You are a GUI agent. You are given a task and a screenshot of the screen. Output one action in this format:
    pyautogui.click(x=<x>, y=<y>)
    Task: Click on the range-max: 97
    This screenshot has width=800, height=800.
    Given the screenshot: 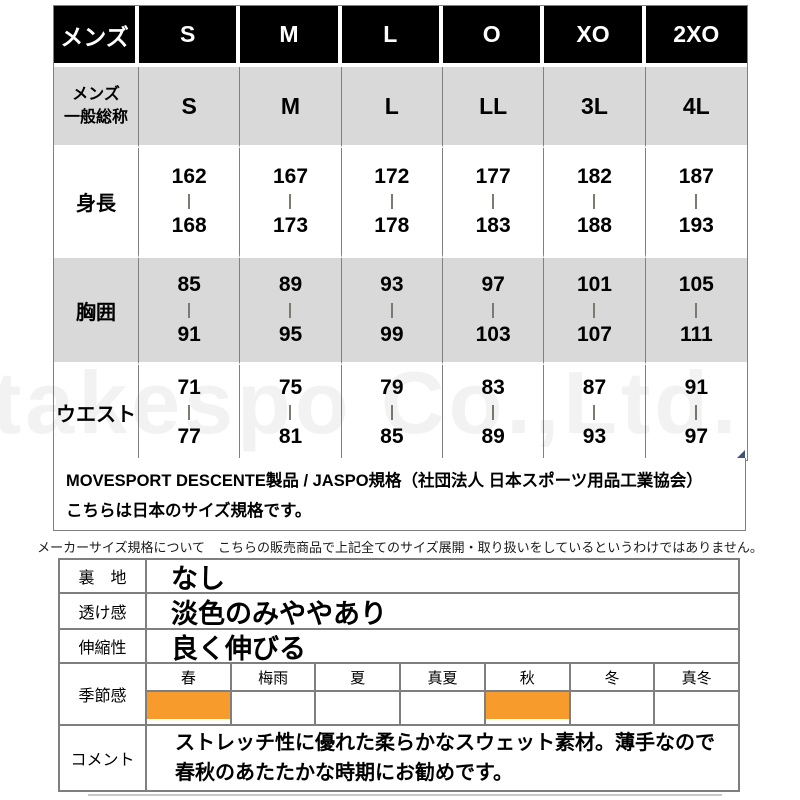 What is the action you would take?
    pyautogui.click(x=696, y=436)
    